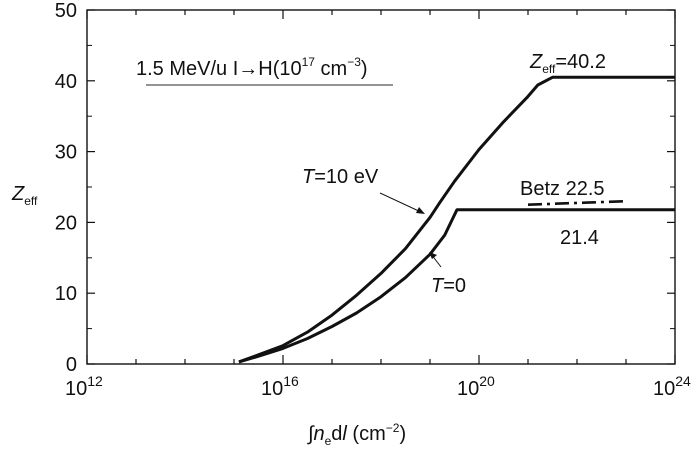  Describe the element at coordinates (318, 434) in the screenshot. I see `x-label-n: n` at that location.